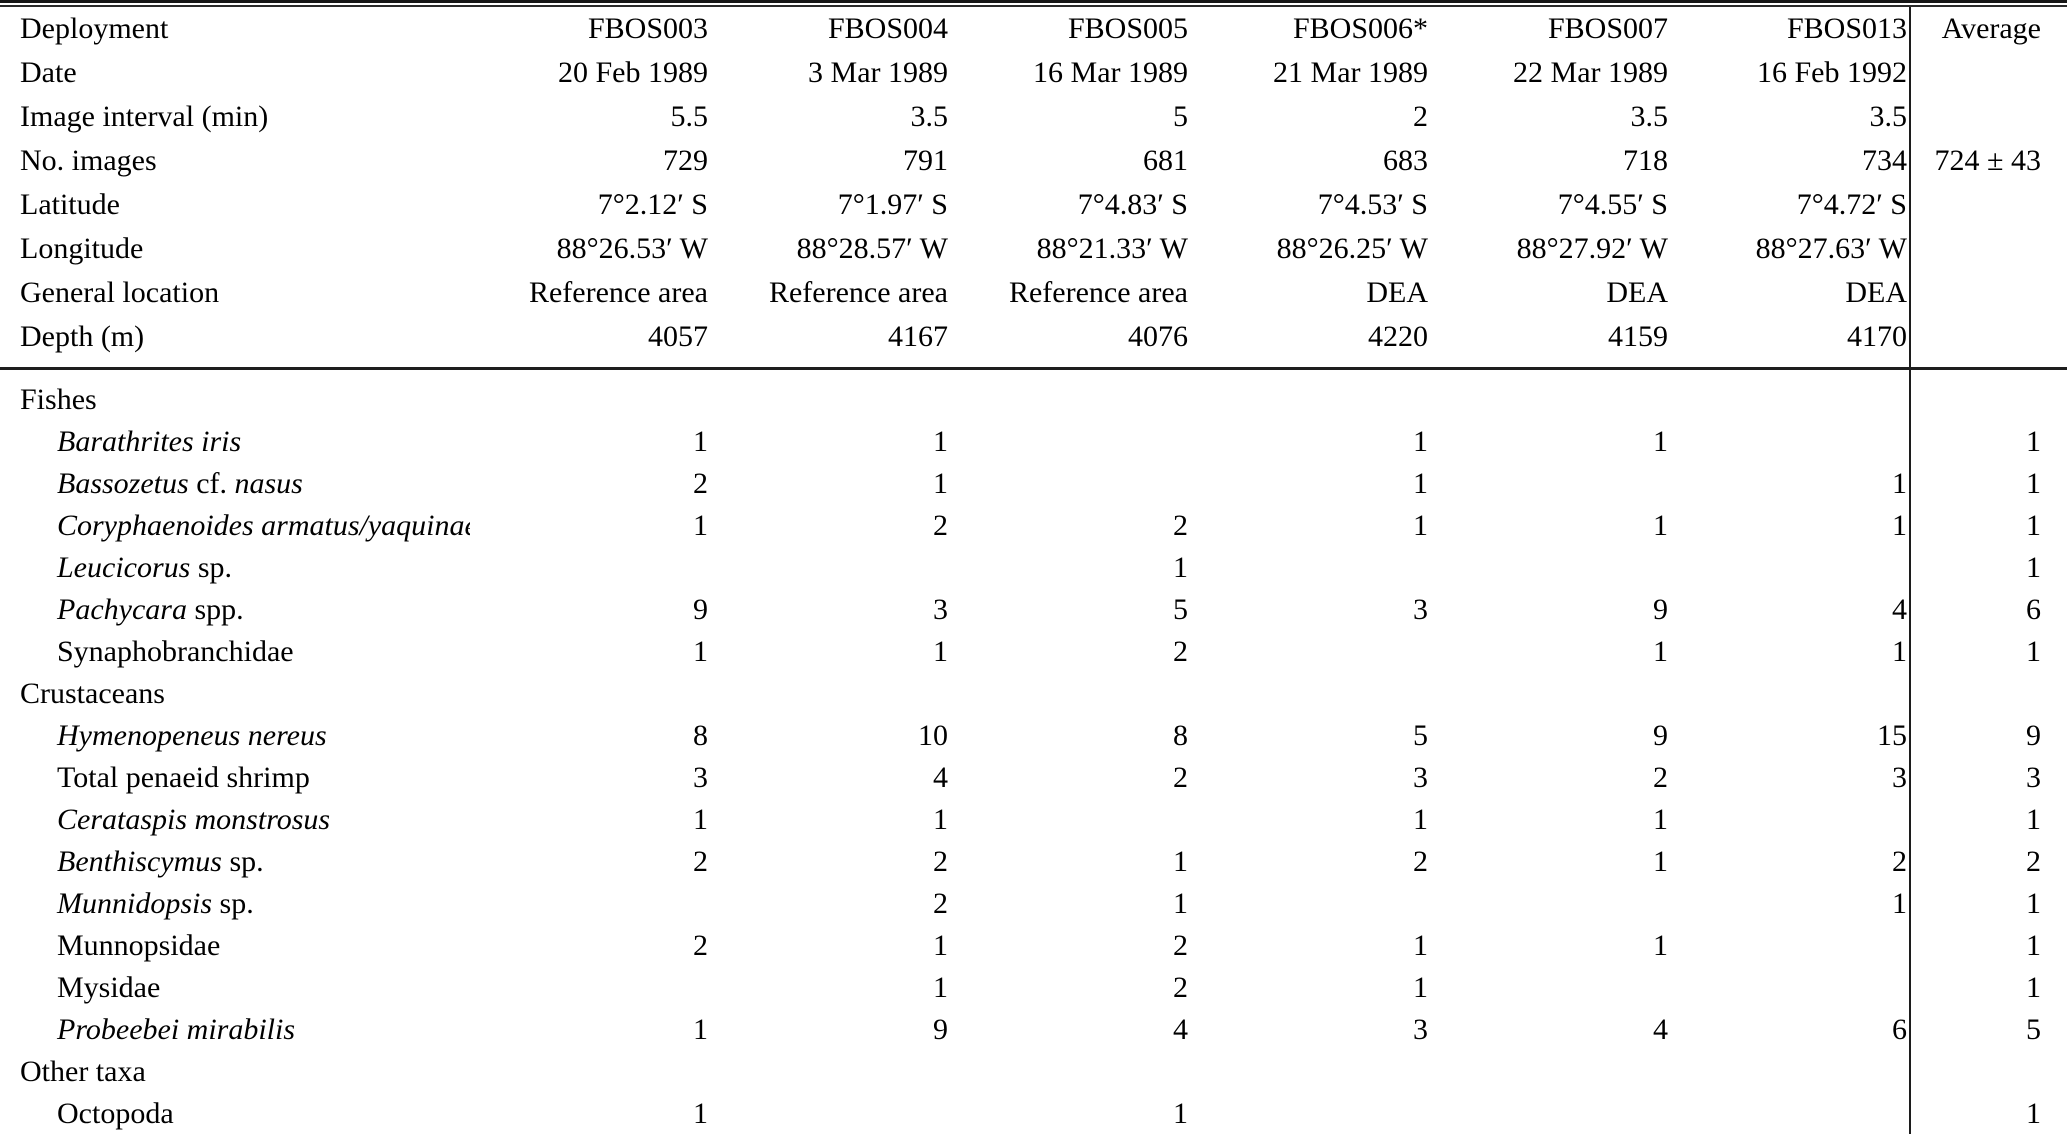 This screenshot has width=2067, height=1134. Describe the element at coordinates (878, 73) in the screenshot. I see `cell-fbos004: 3 Mar 1989` at that location.